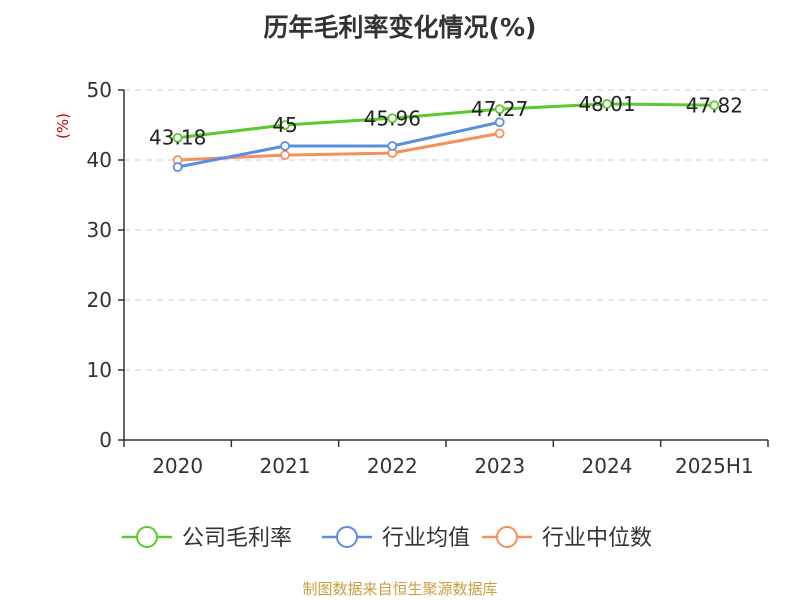 This screenshot has width=800, height=600. I want to click on chart-title: 历年毛利率变化情况(%), so click(400, 27).